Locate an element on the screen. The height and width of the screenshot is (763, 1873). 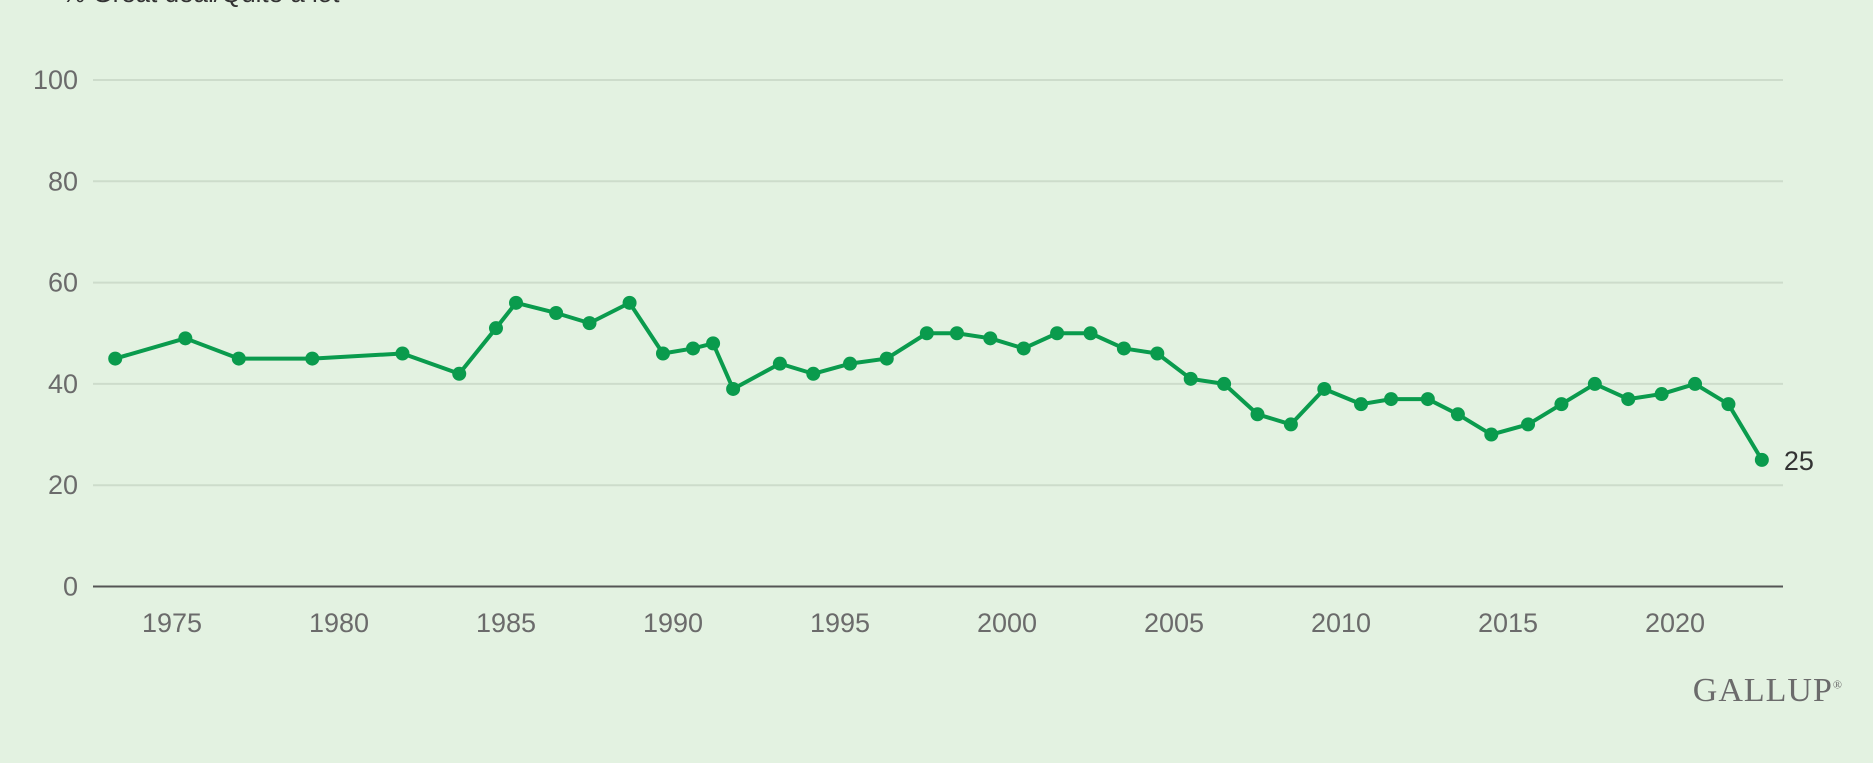
x-tick-label: 1975 is located at coordinates (172, 623).